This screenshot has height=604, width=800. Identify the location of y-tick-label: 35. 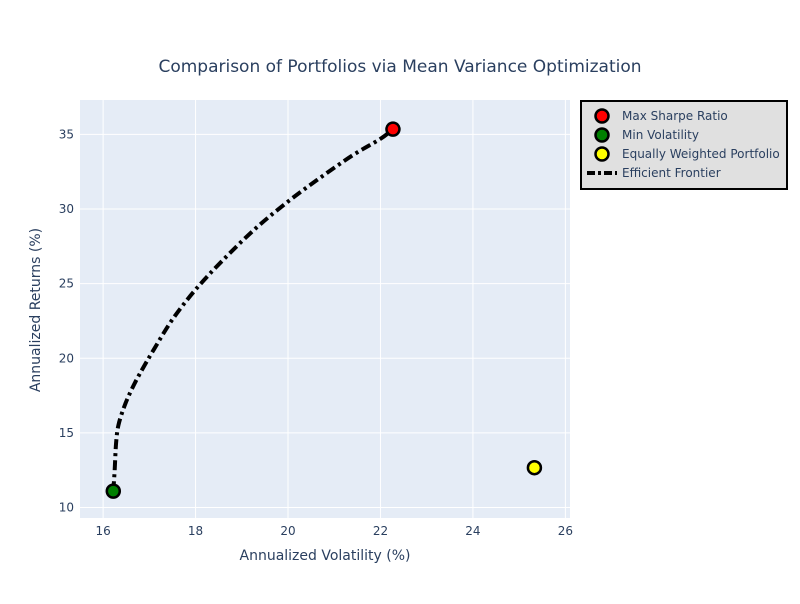
(66, 134).